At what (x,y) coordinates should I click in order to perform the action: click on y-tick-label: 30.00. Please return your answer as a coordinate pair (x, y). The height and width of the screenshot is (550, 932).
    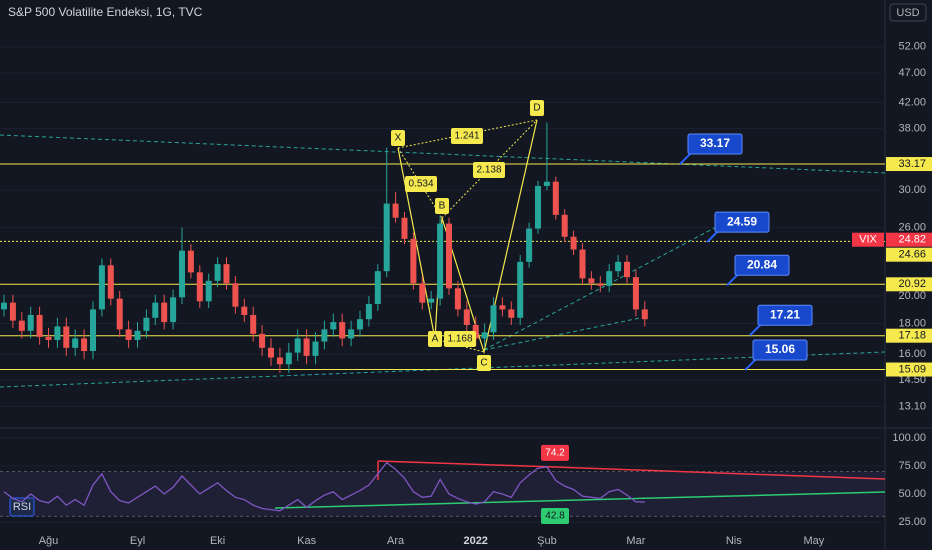
    Looking at the image, I should click on (912, 190).